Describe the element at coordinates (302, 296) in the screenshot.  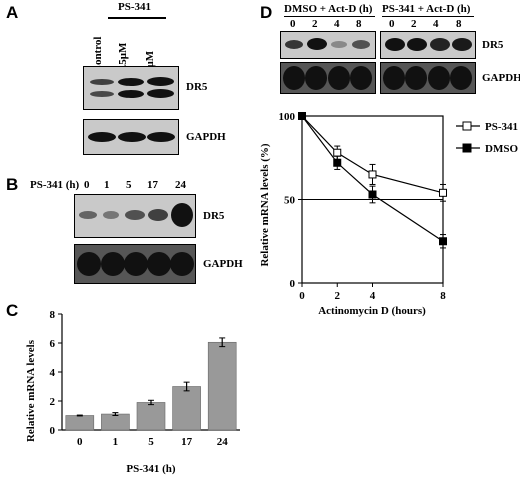
I see `d-x-tick-label: 0` at that location.